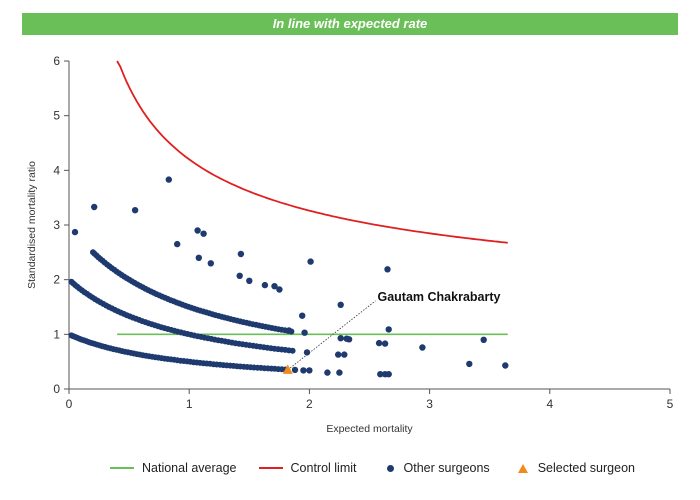  I want to click on y-tick-label: 3, so click(56, 225).